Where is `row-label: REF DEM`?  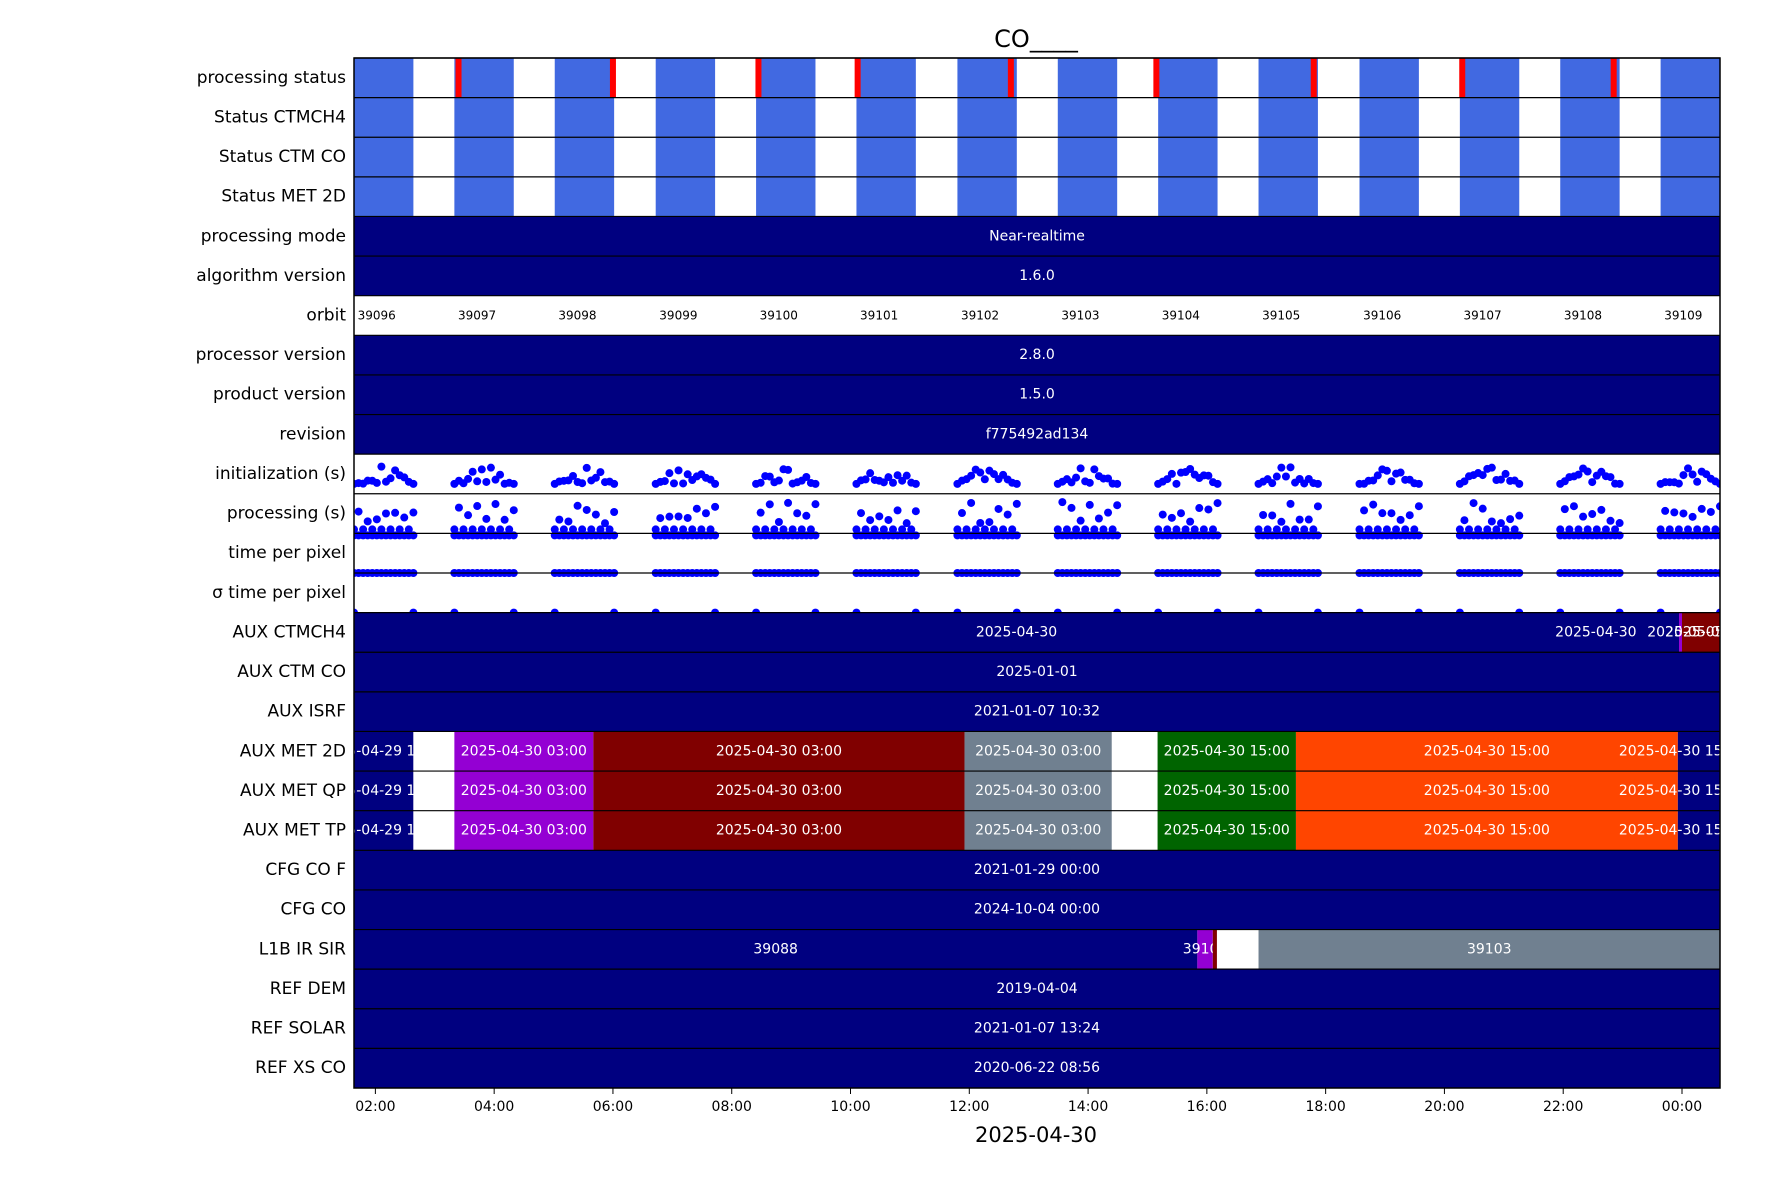
row-label: REF DEM is located at coordinates (308, 989).